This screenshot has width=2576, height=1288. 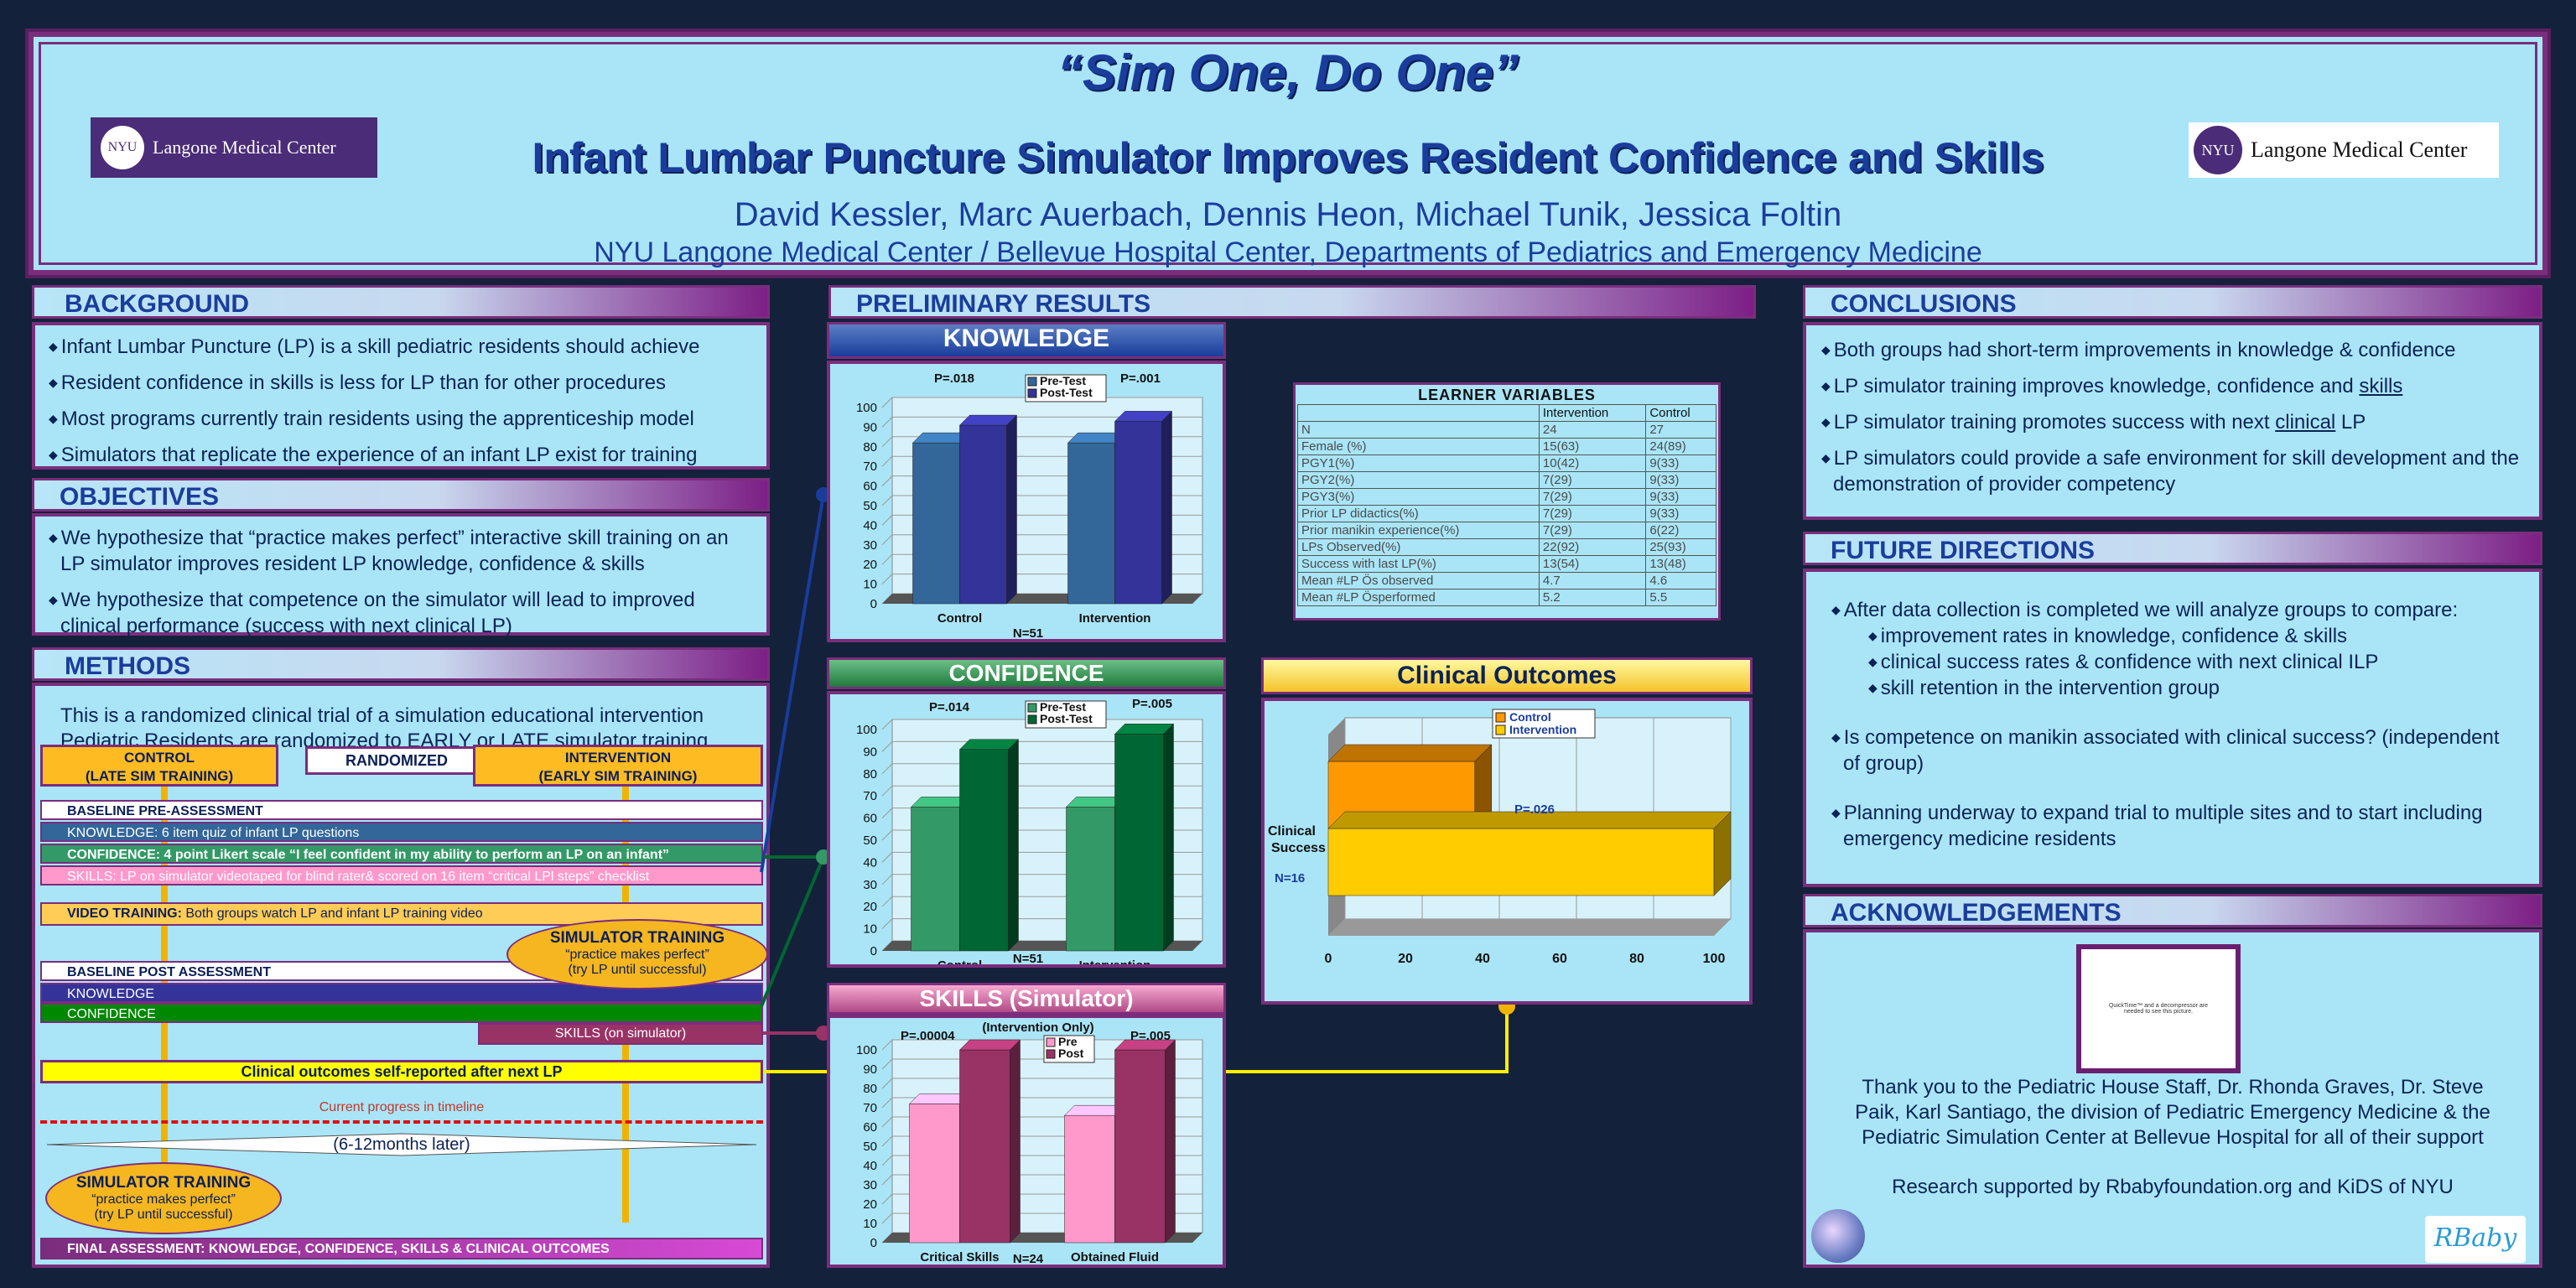 What do you see at coordinates (1592, 446) in the screenshot?
I see `learner-cell: 15(63)` at bounding box center [1592, 446].